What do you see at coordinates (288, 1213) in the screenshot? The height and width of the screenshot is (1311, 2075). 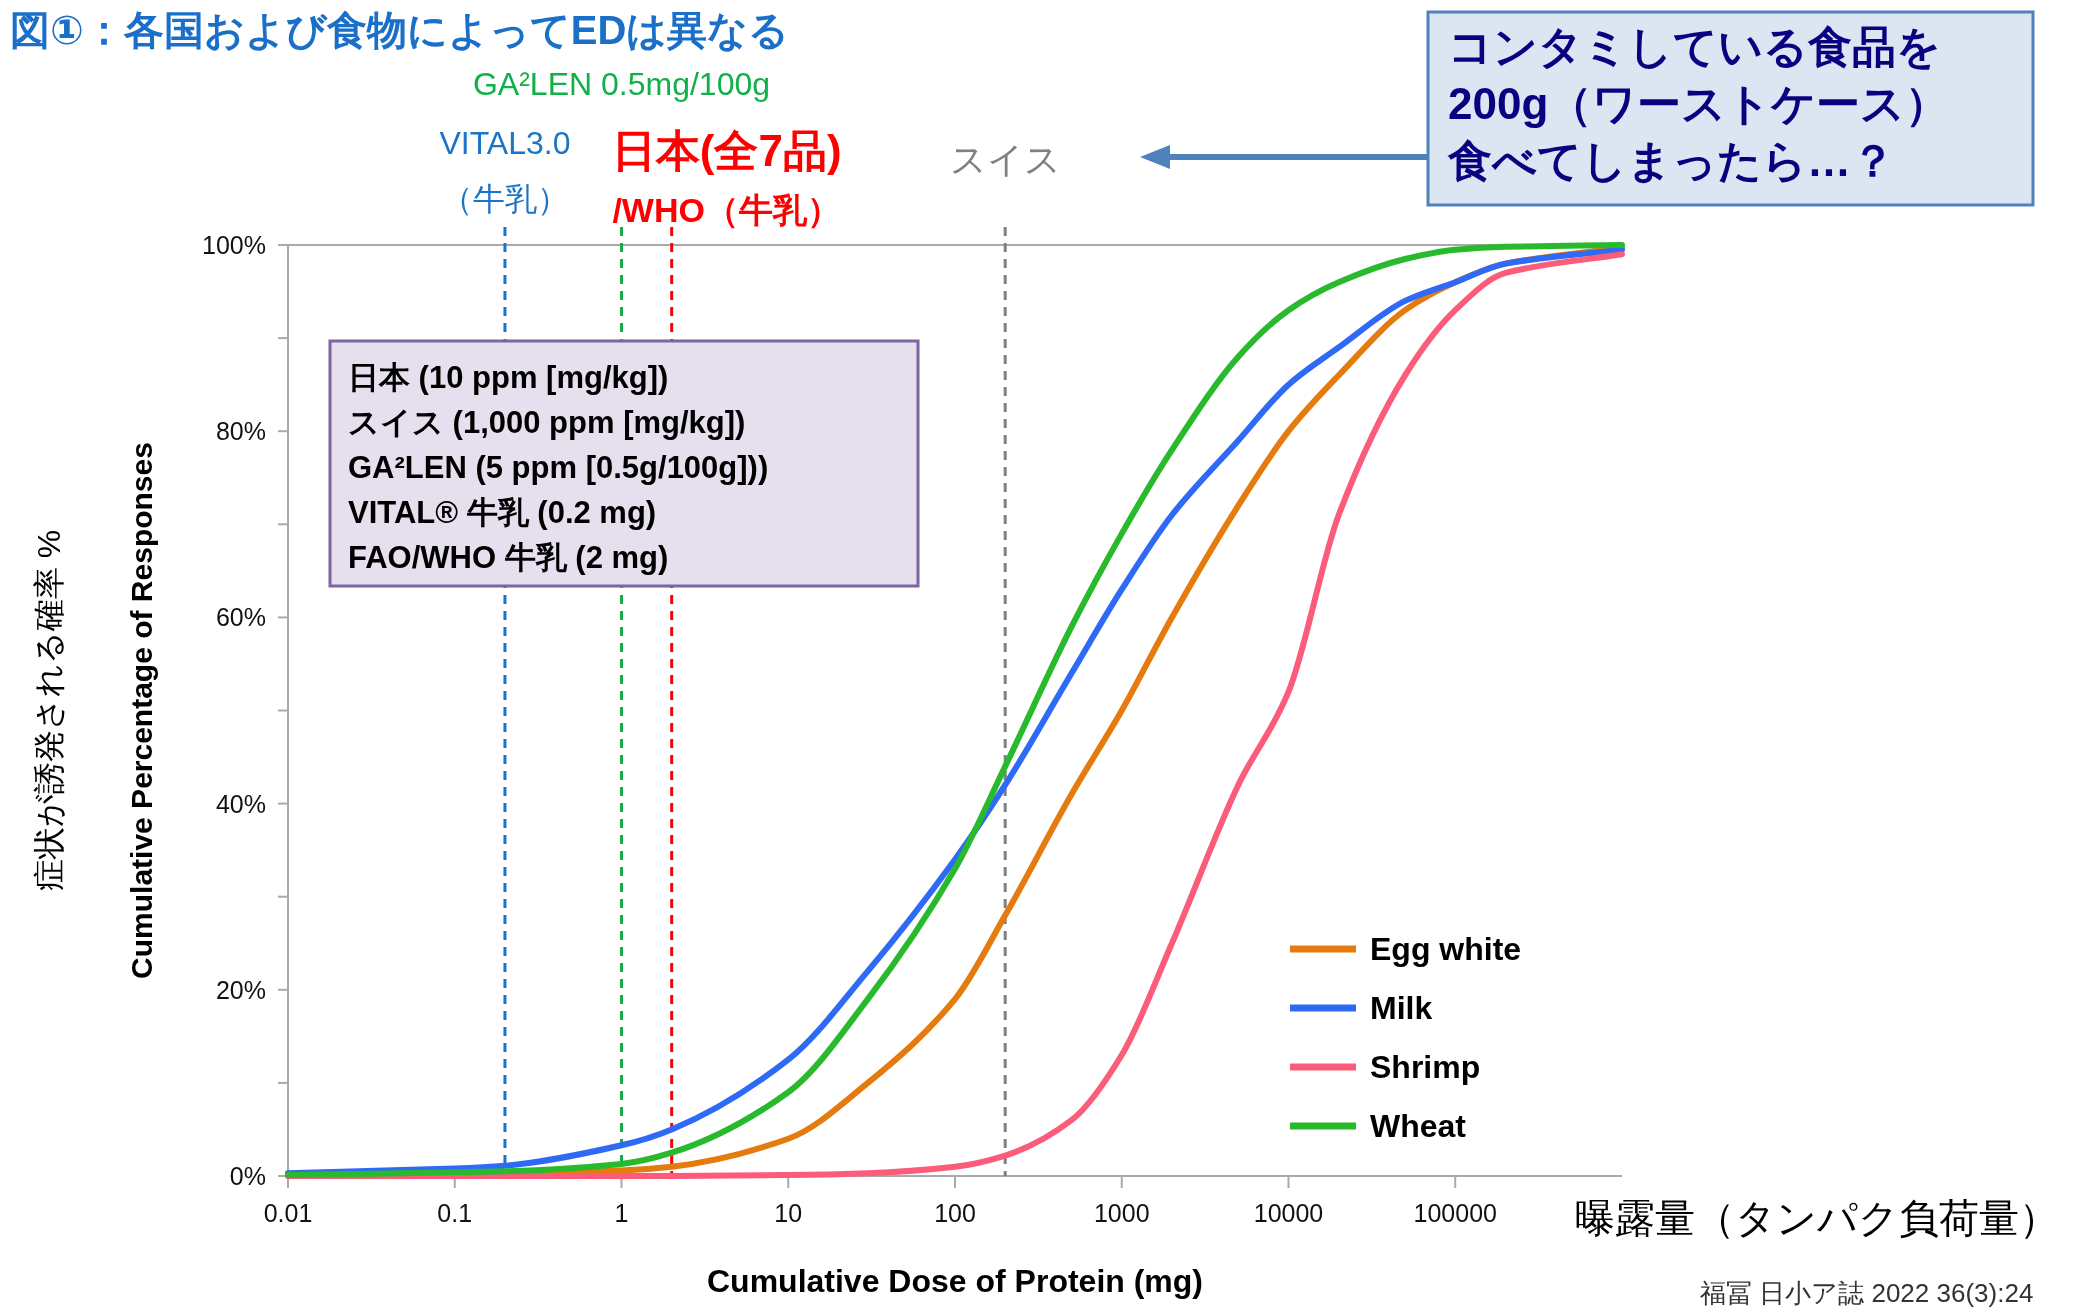 I see `x-tick-label: 0.01` at bounding box center [288, 1213].